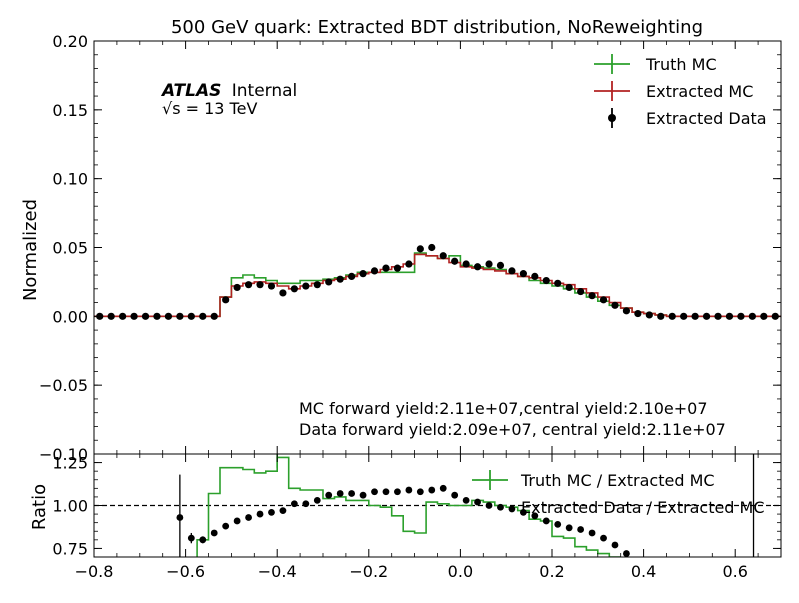  Describe the element at coordinates (706, 118) in the screenshot. I see `legend-label-extracted-data: Extracted Data` at that location.